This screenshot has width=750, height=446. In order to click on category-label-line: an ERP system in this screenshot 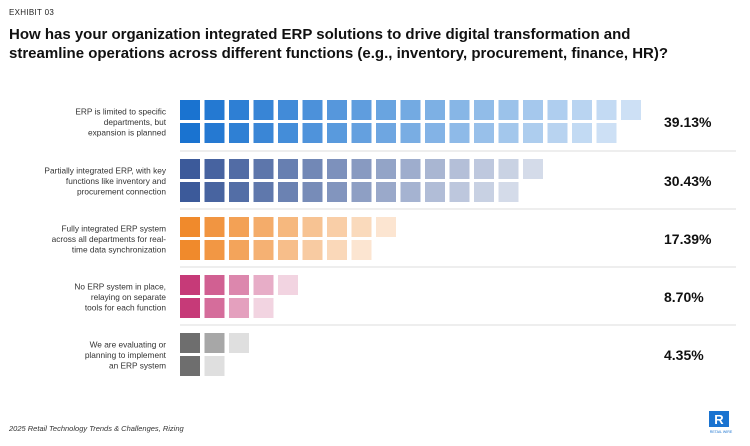, I will do `click(137, 365)`.